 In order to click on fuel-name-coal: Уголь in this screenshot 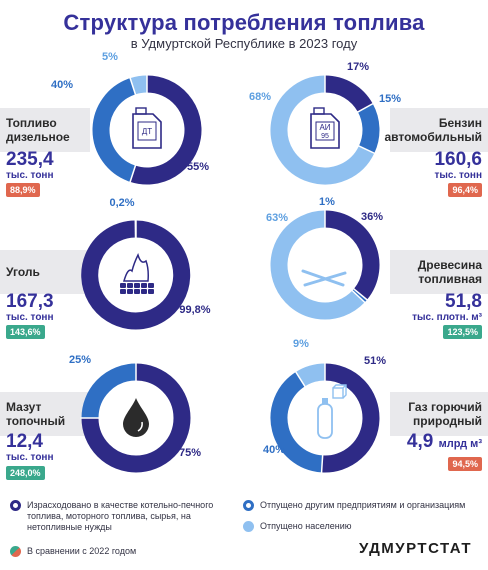, I will do `click(23, 272)`.